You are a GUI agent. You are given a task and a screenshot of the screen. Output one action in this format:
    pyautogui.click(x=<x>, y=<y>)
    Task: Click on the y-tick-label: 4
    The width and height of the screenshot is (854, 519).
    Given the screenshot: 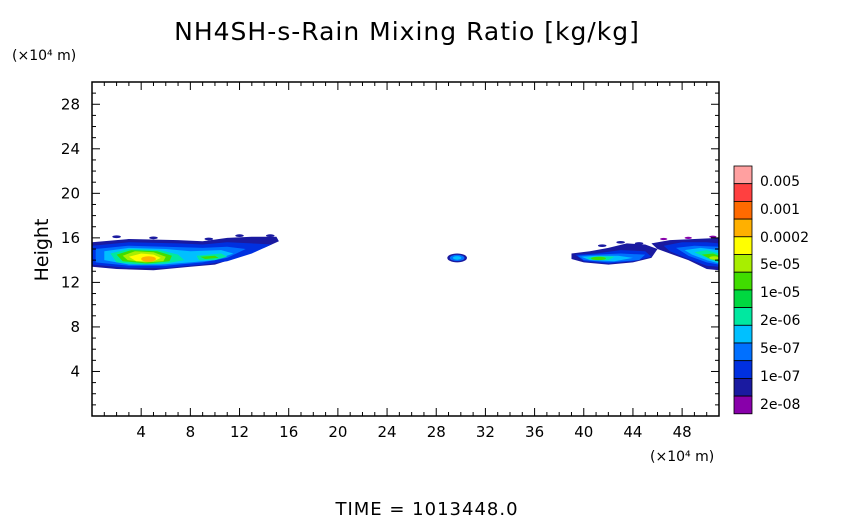 What is the action you would take?
    pyautogui.click(x=75, y=371)
    